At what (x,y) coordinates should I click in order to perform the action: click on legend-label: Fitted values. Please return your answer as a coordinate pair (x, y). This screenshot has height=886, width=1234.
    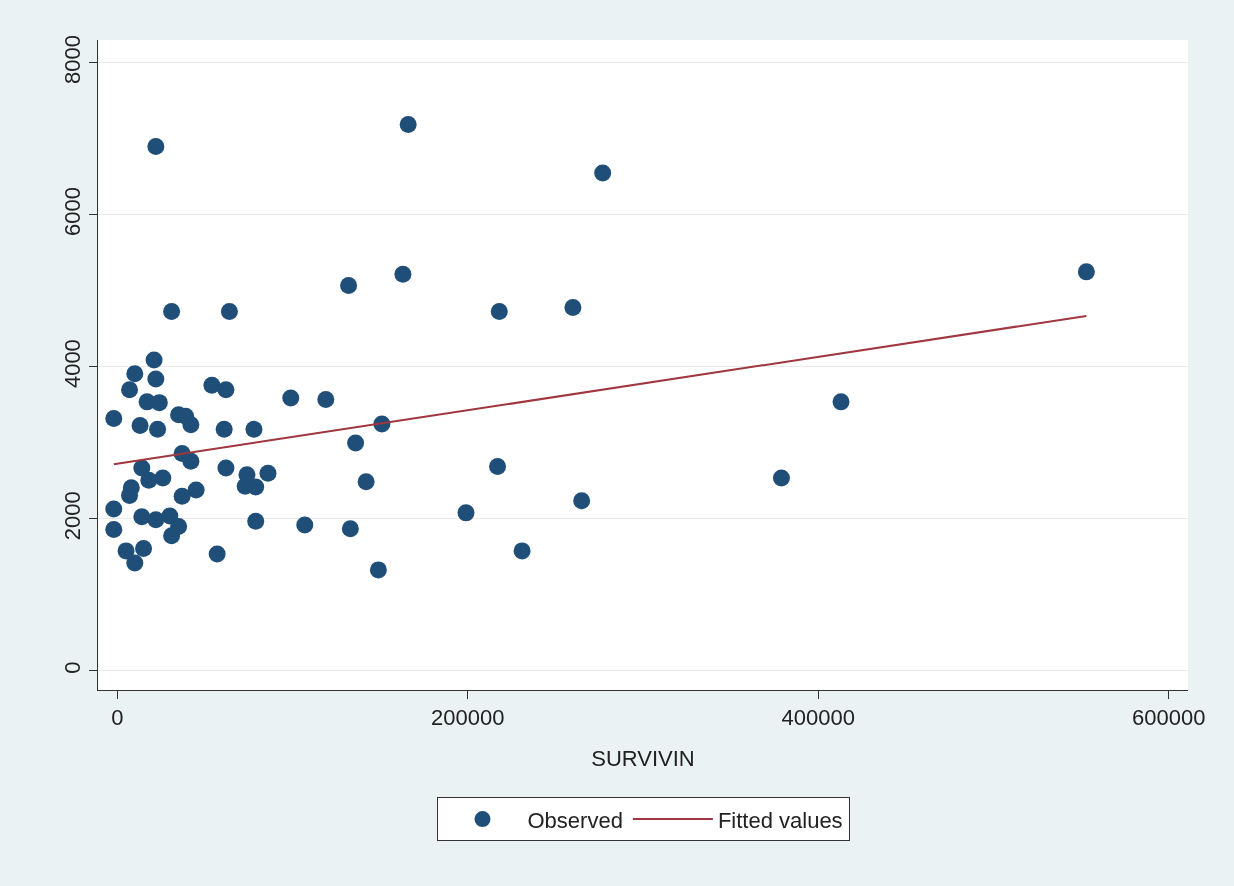
    Looking at the image, I should click on (780, 820).